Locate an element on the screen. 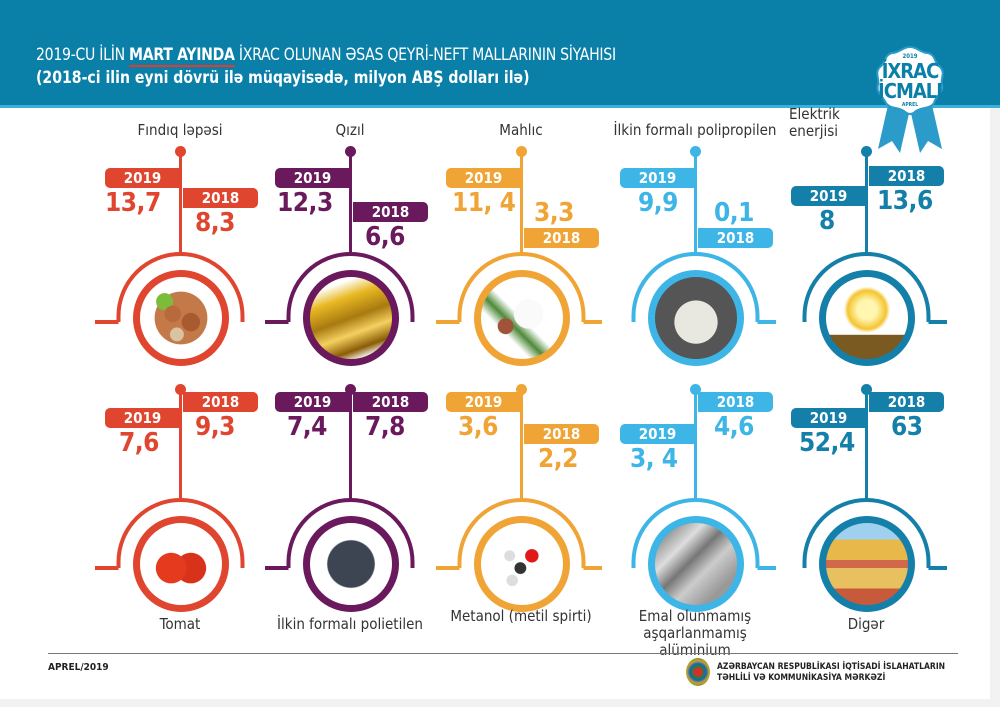  polypropylene-image is located at coordinates (695, 318).